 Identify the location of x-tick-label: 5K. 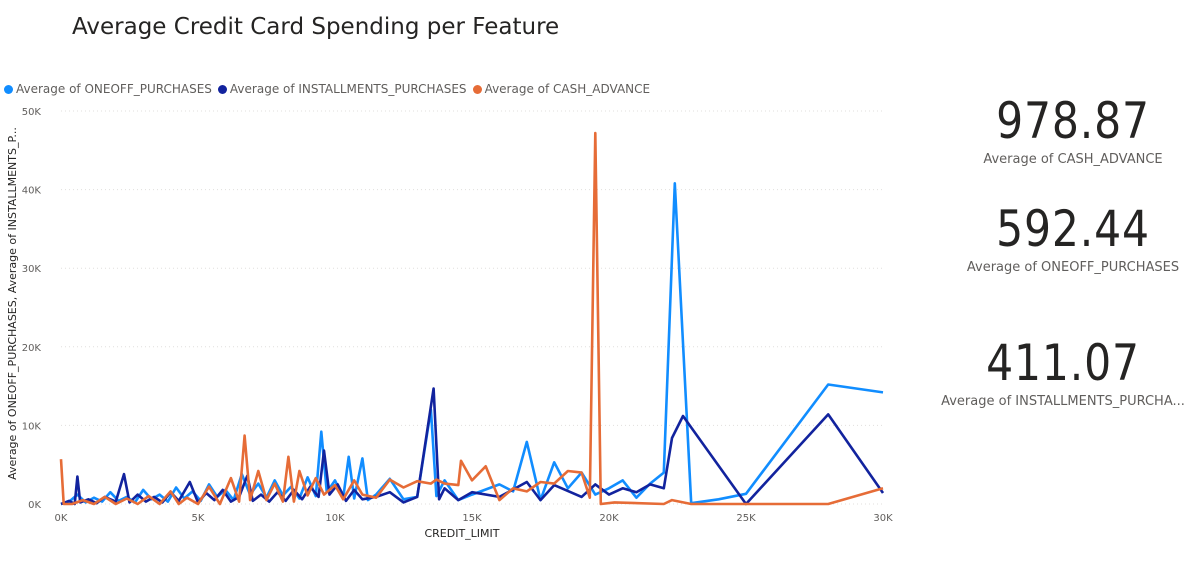
(198, 518).